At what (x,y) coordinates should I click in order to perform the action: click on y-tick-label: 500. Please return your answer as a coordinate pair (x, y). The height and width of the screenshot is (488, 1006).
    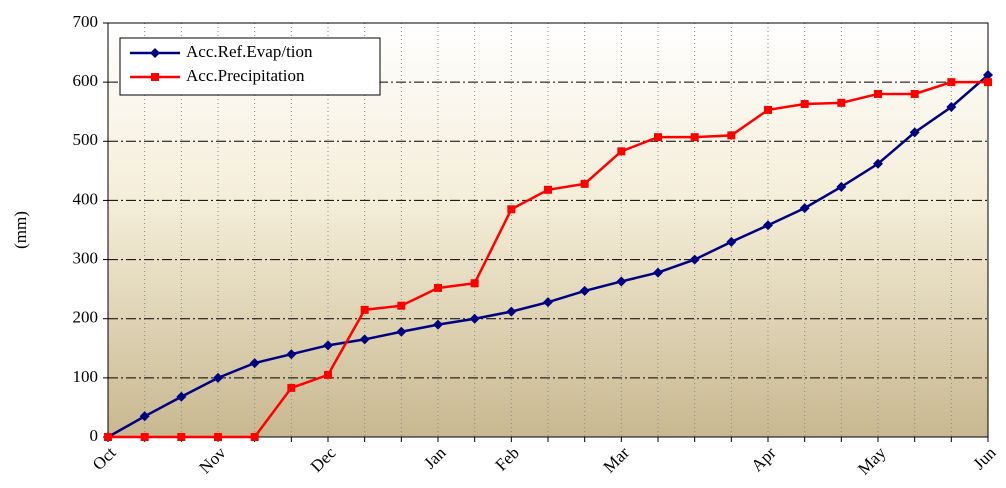
    Looking at the image, I should click on (86, 139).